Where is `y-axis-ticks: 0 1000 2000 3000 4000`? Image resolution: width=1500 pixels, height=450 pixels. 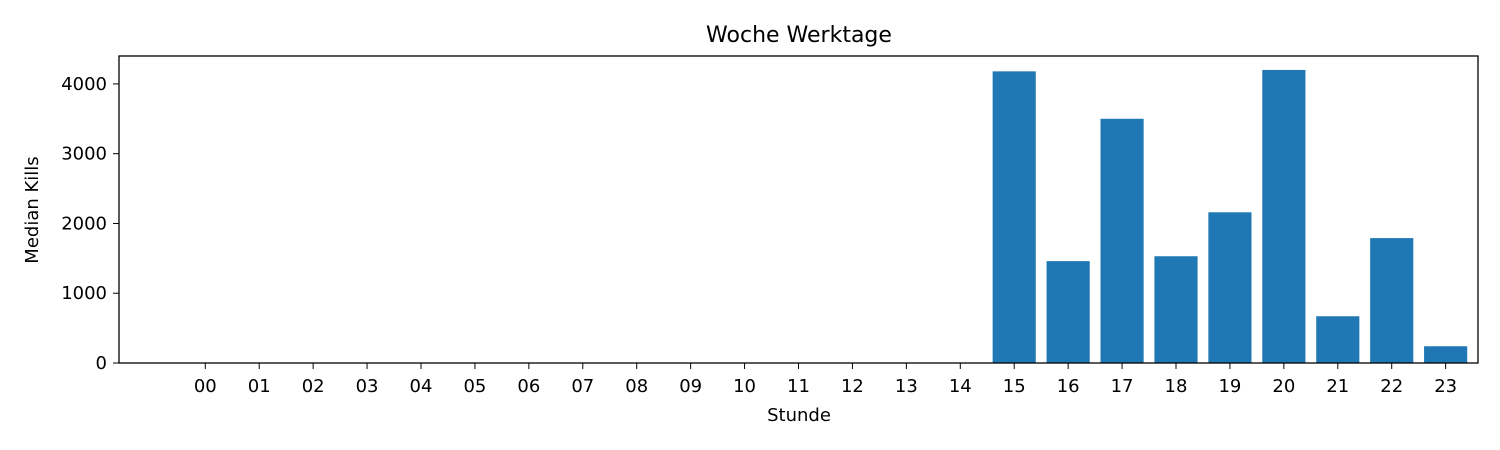 y-axis-ticks: 0 1000 2000 3000 4000 is located at coordinates (90, 224).